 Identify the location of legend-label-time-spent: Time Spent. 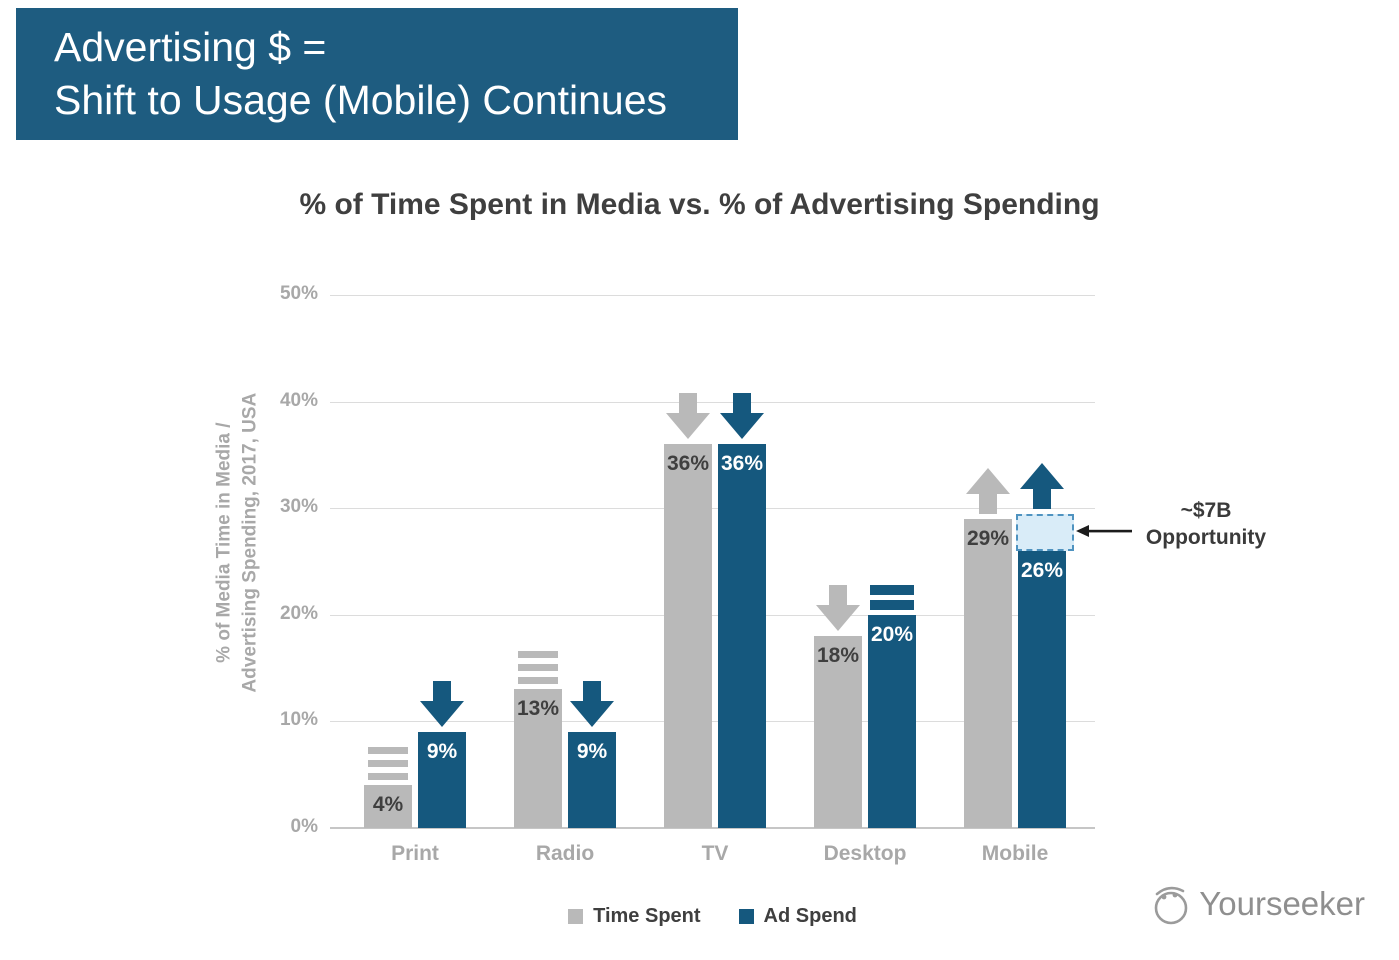
(647, 916).